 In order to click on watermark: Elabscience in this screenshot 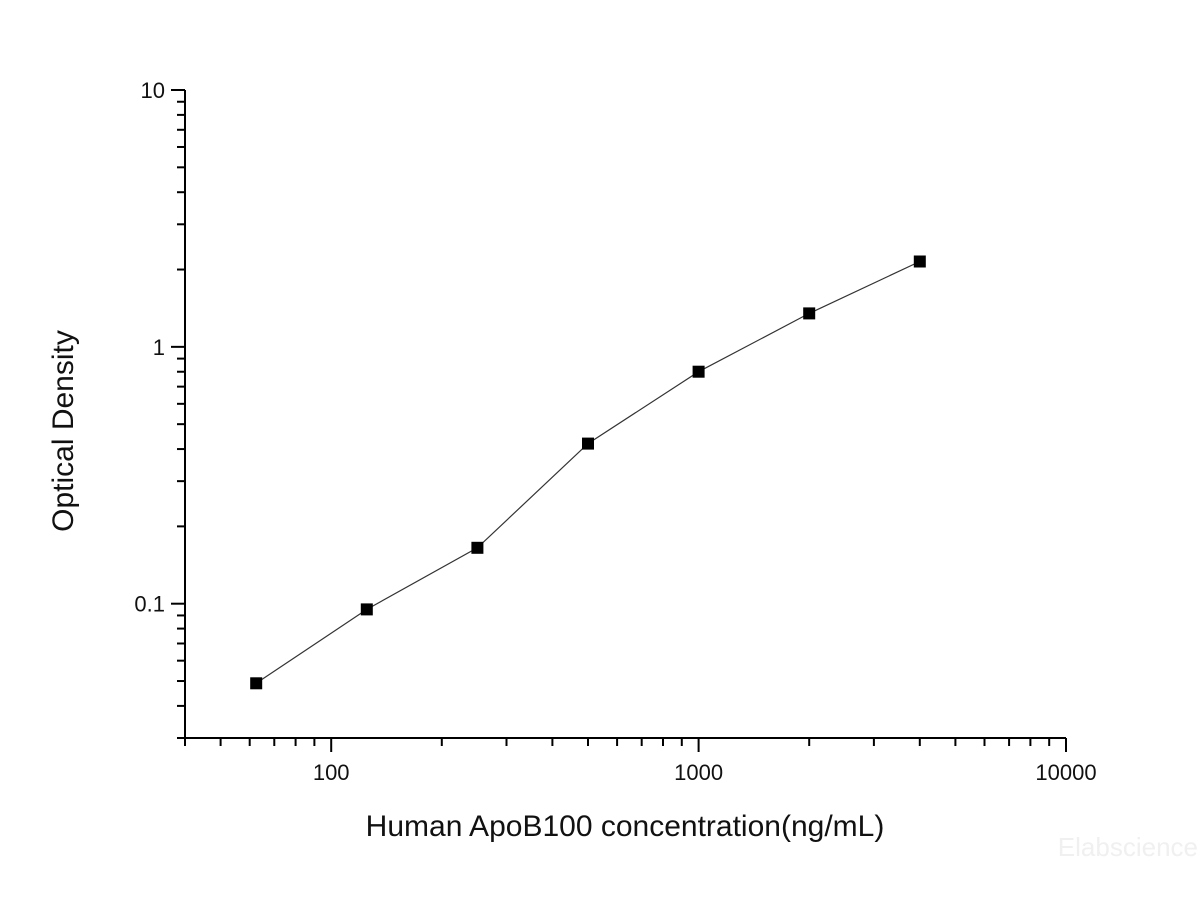, I will do `click(1128, 847)`.